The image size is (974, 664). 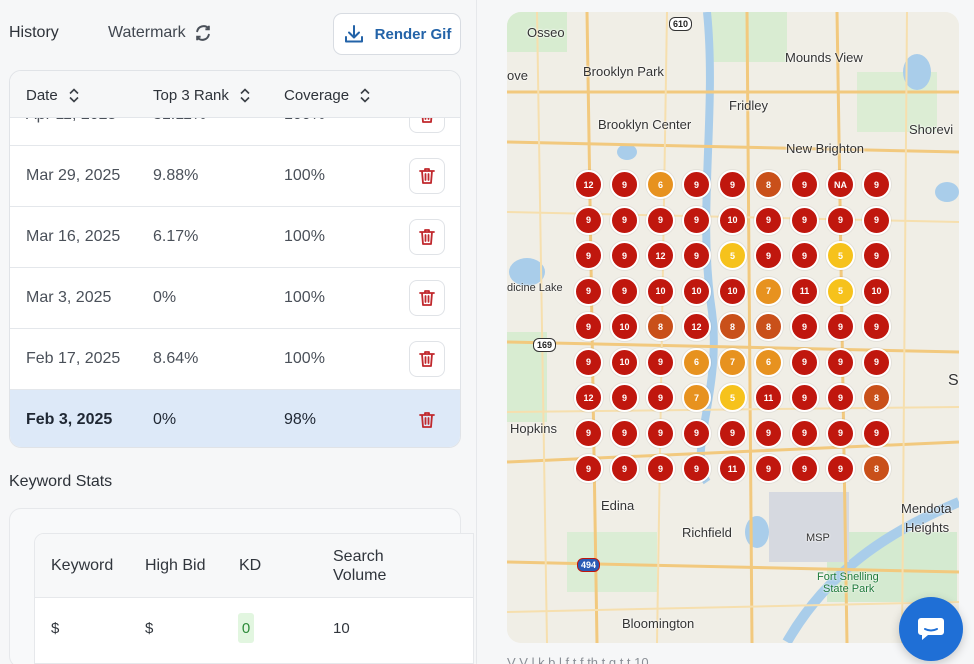 I want to click on table-row: Feb 3, 2025 0% 98%, so click(x=235, y=418).